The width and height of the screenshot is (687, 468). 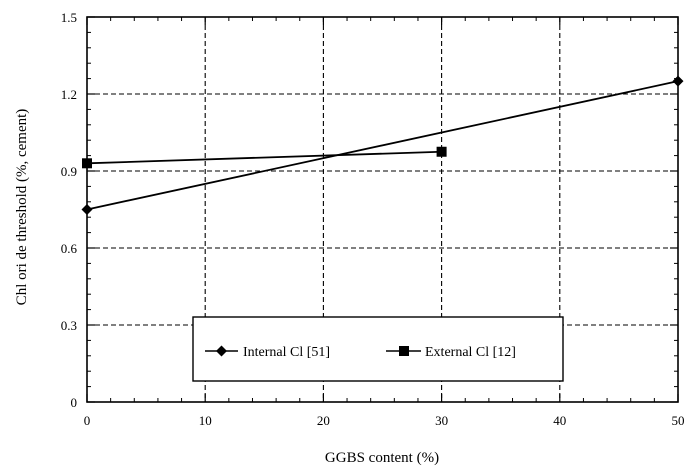 I want to click on legend-item-external: External Cl [12], so click(x=451, y=352).